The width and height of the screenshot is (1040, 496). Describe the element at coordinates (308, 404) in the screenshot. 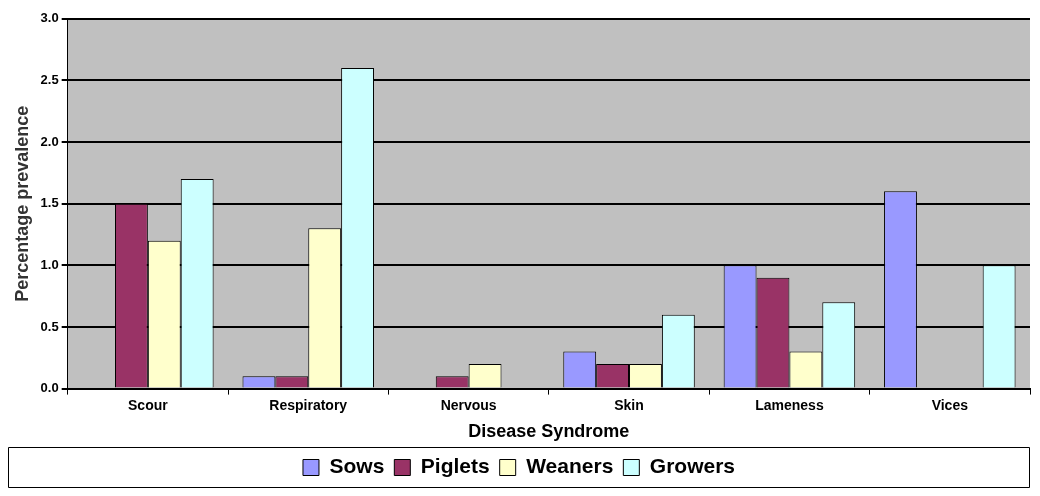

I see `x-tick-label: Respiratory` at that location.